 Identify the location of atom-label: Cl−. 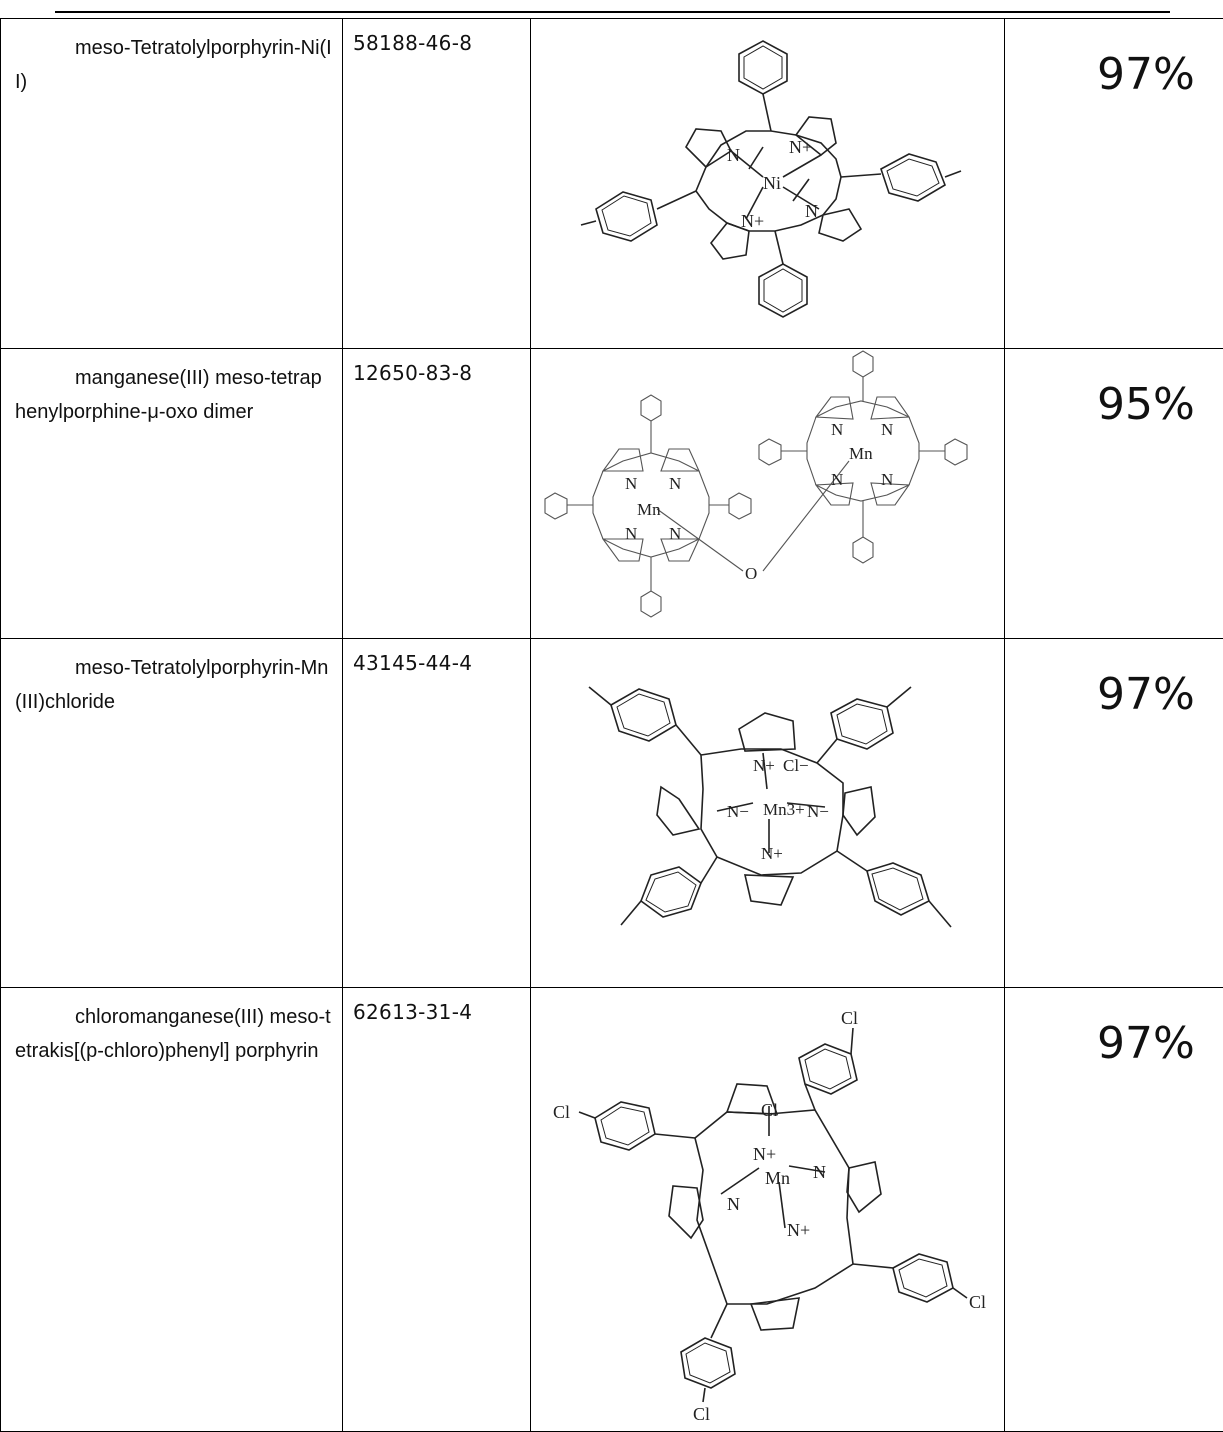
(796, 765).